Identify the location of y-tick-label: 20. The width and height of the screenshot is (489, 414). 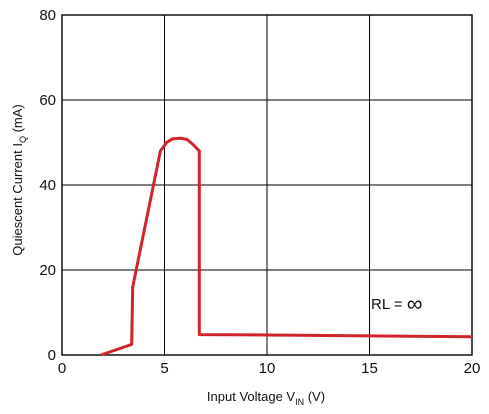
(47, 270).